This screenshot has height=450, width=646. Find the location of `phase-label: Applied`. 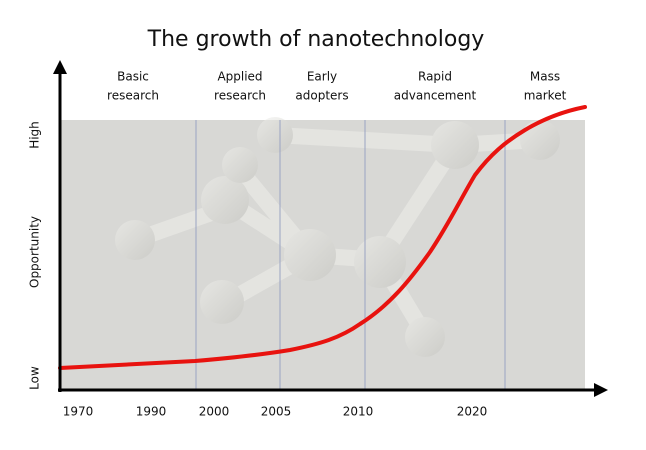

phase-label: Applied is located at coordinates (239, 77).